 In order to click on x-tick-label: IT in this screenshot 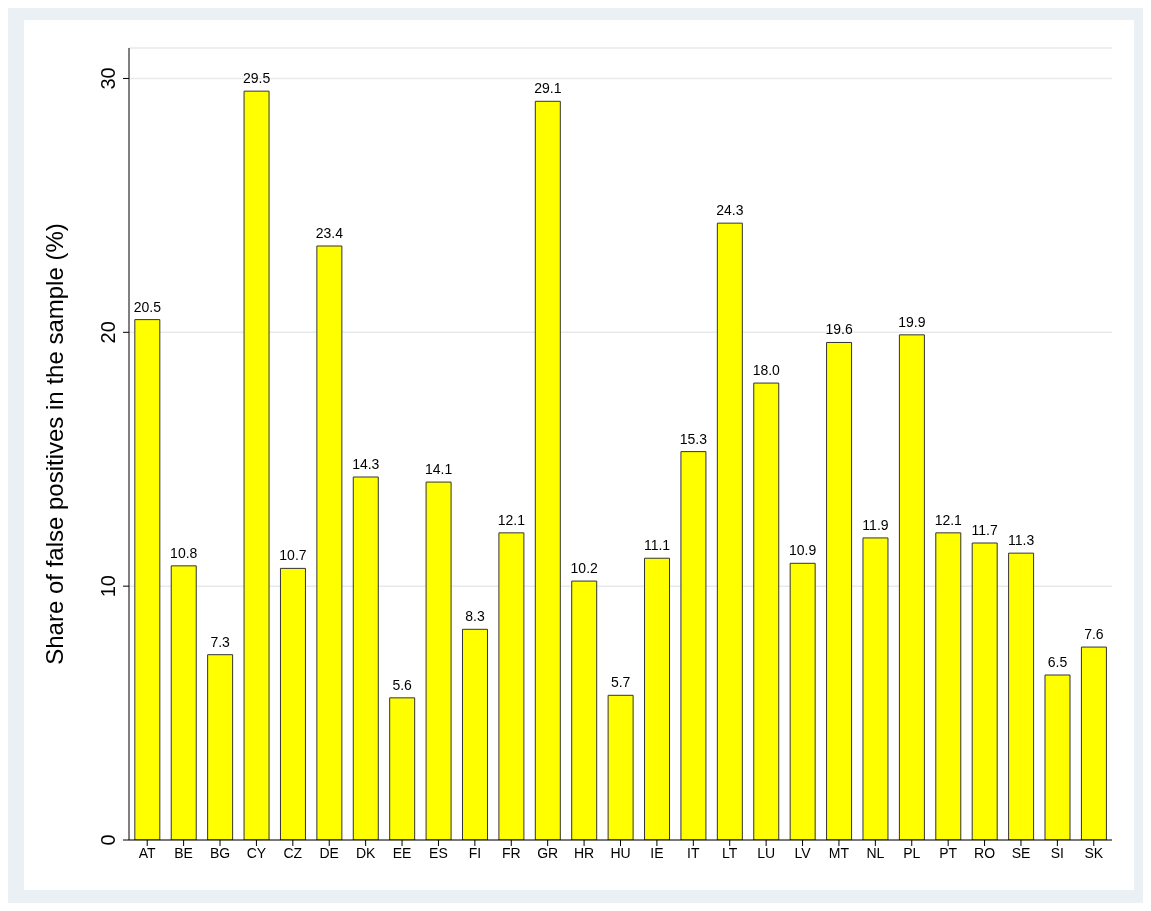, I will do `click(693, 852)`.